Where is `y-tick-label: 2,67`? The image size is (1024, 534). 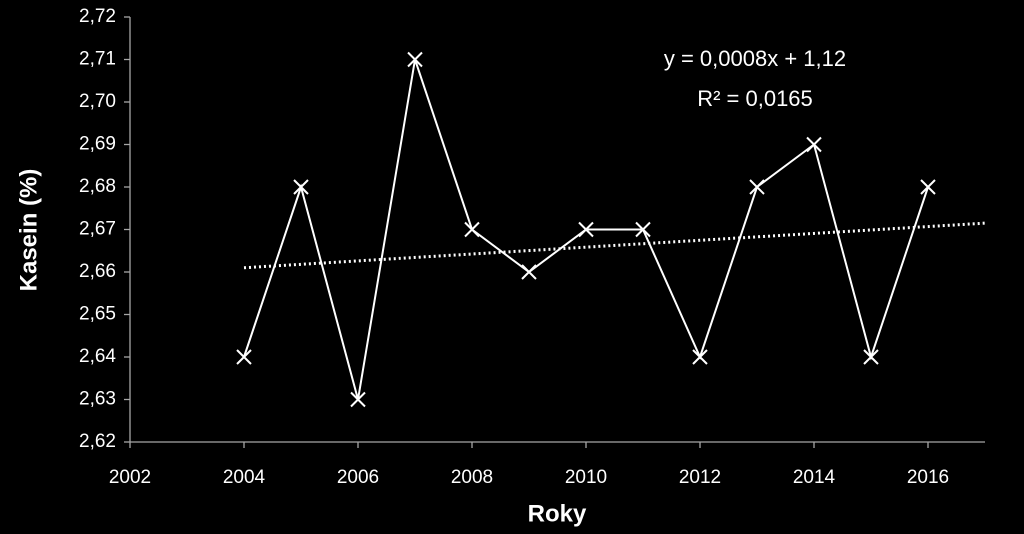 y-tick-label: 2,67 is located at coordinates (97, 229).